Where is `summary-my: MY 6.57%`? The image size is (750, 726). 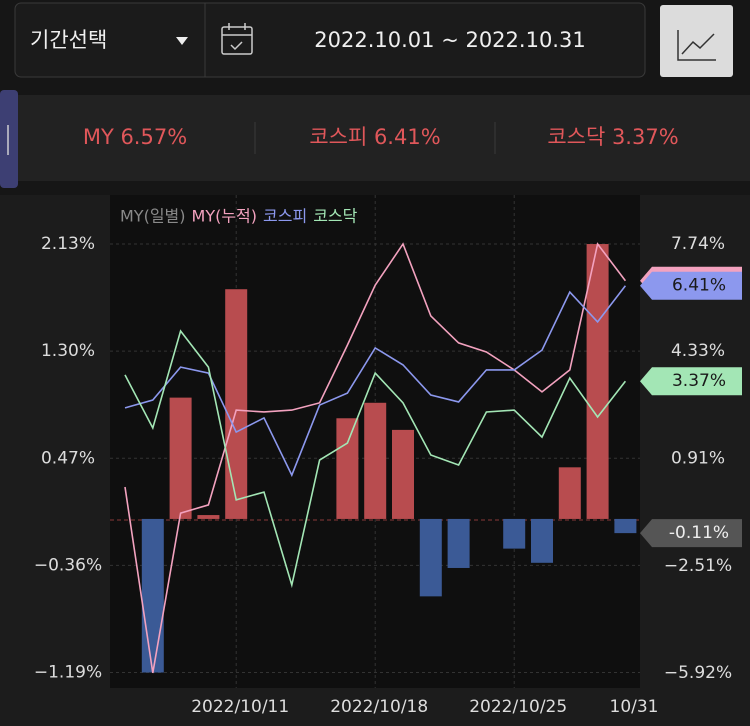
summary-my: MY 6.57% is located at coordinates (135, 137).